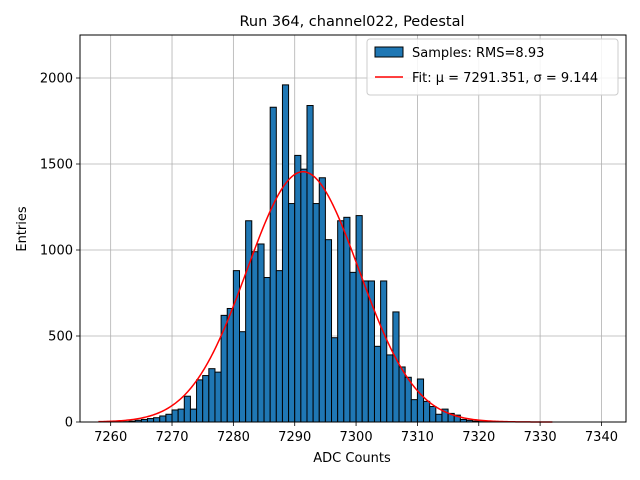 The width and height of the screenshot is (640, 480). Describe the element at coordinates (56, 79) in the screenshot. I see `y-tick-label: 2000` at that location.